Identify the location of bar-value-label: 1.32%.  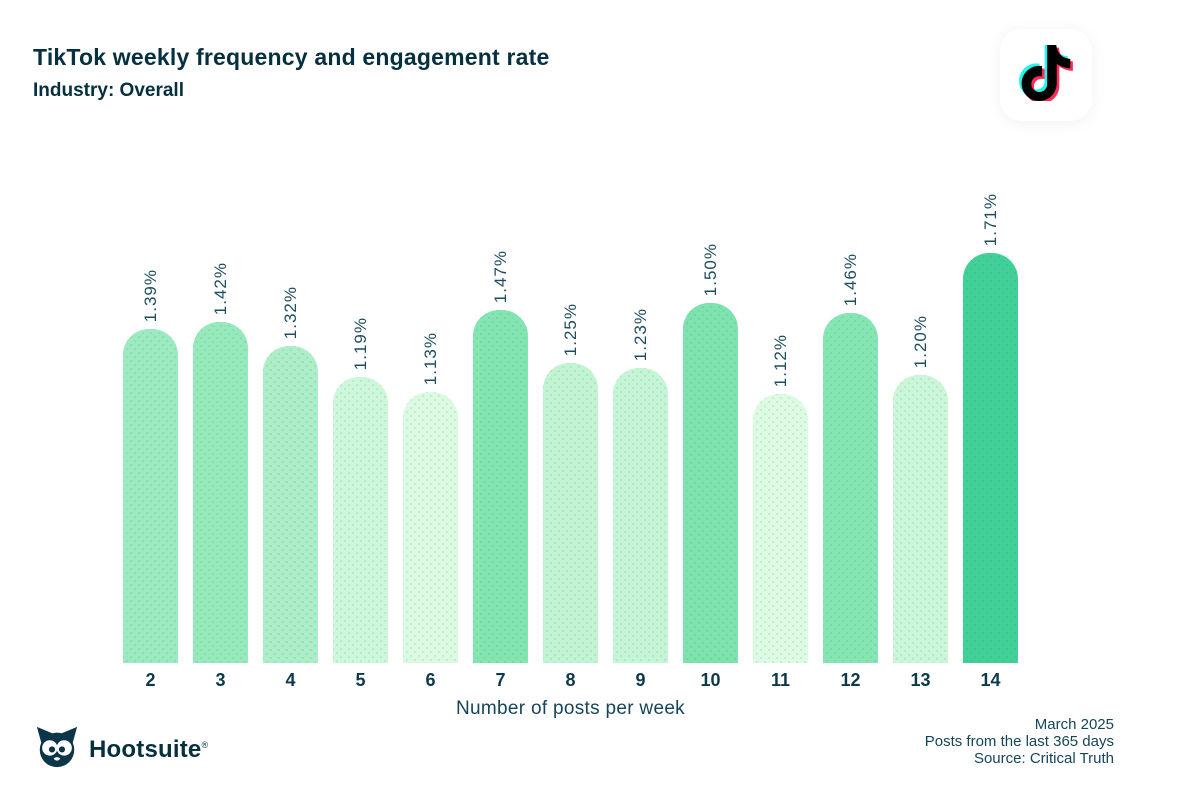
(290, 312).